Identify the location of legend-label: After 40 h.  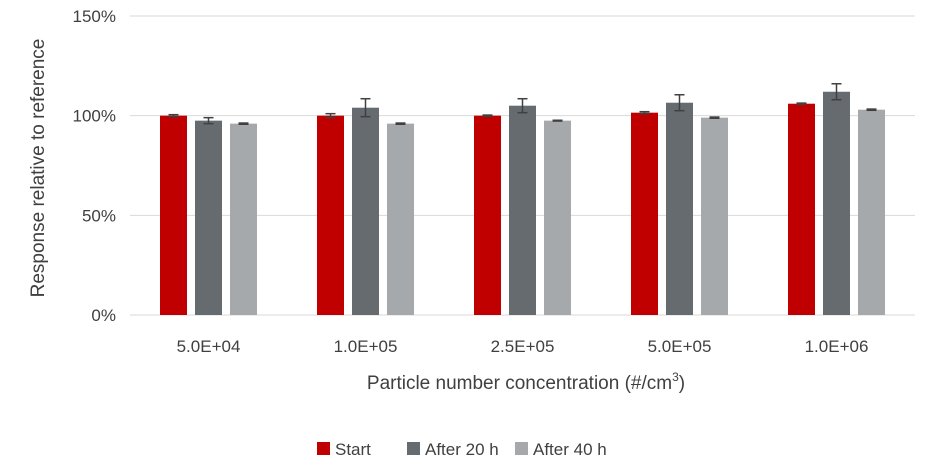
(570, 449).